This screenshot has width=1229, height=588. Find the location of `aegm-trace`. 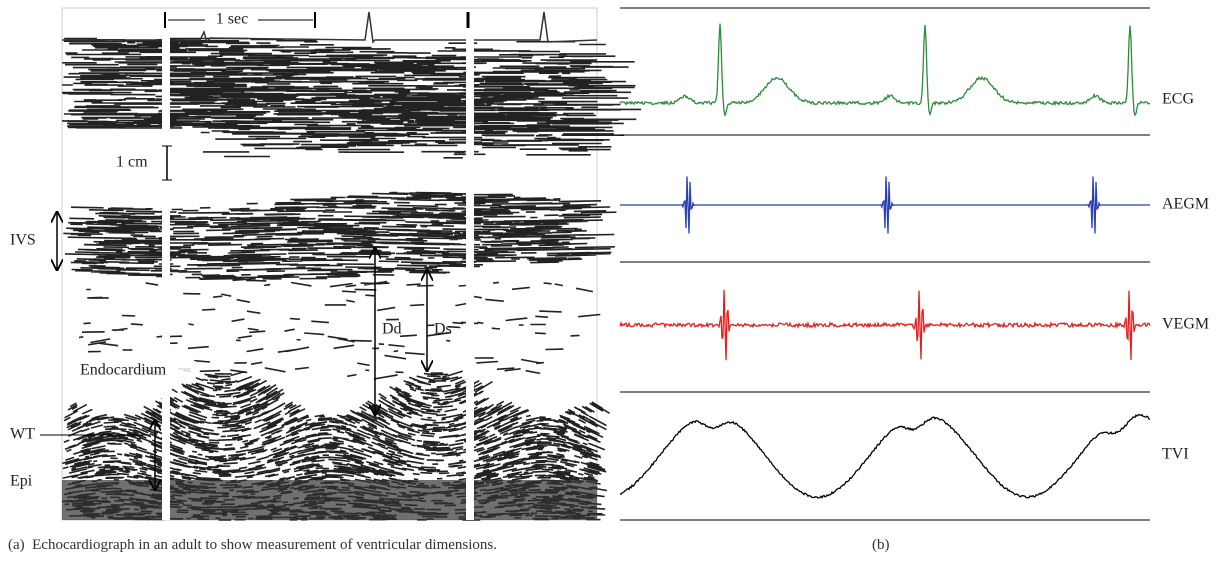

aegm-trace is located at coordinates (885, 205).